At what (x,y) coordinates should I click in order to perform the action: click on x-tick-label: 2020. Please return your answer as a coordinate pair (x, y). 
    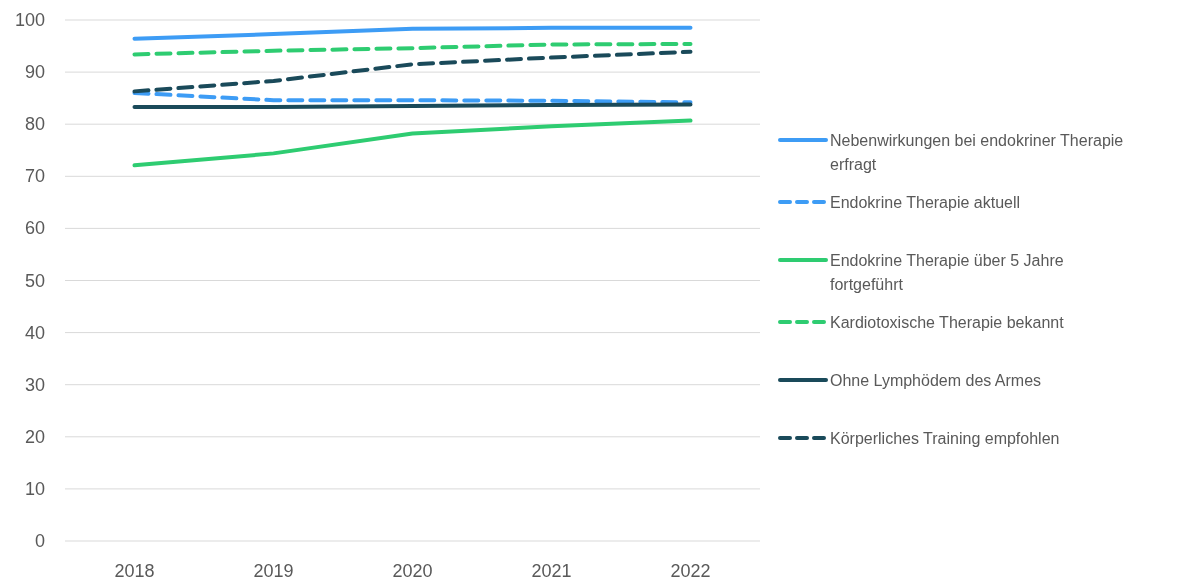
    Looking at the image, I should click on (412, 571).